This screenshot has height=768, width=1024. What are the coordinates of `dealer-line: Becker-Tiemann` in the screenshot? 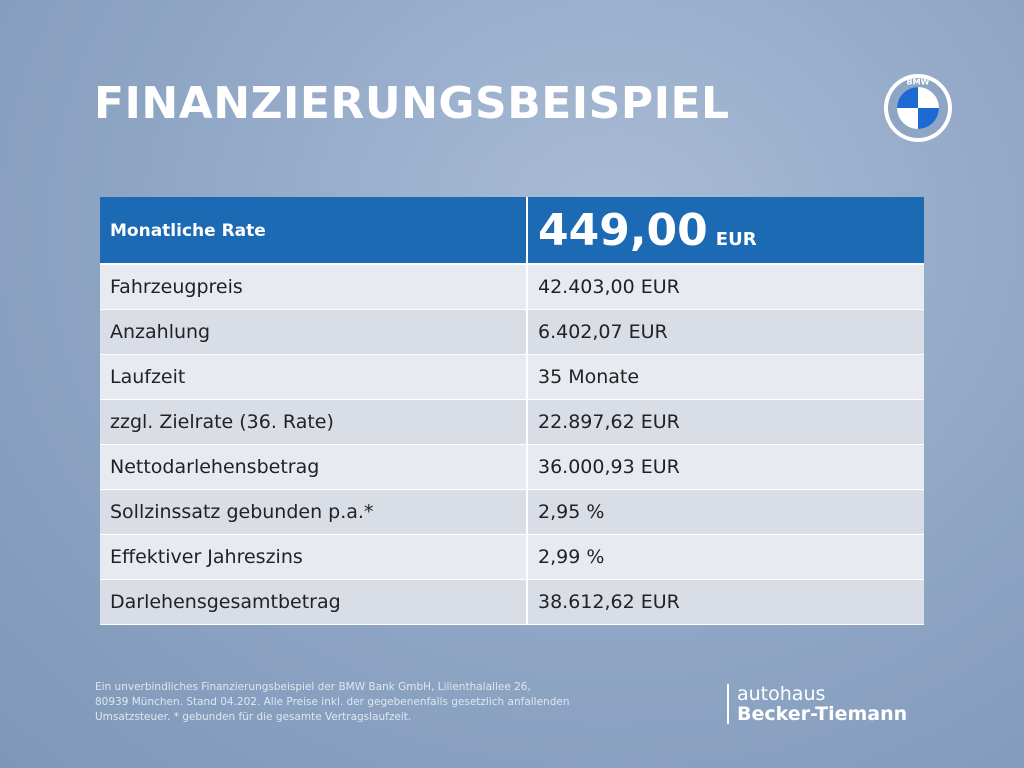 It's located at (822, 714).